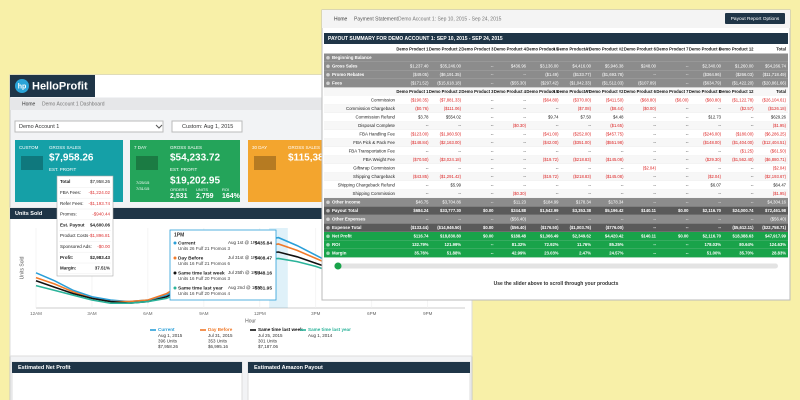 The height and width of the screenshot is (400, 800). What do you see at coordinates (776, 159) in the screenshot?
I see `row-value: ($6,880.71)` at bounding box center [776, 159].